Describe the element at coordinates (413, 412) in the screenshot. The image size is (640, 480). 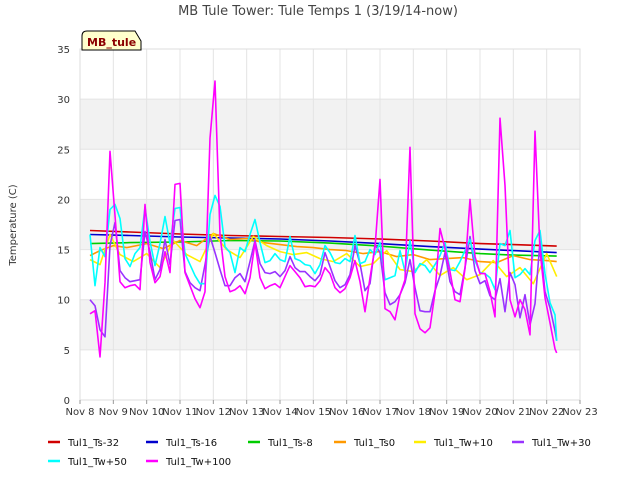
I see `x-tick-label: Nov 18` at that location.